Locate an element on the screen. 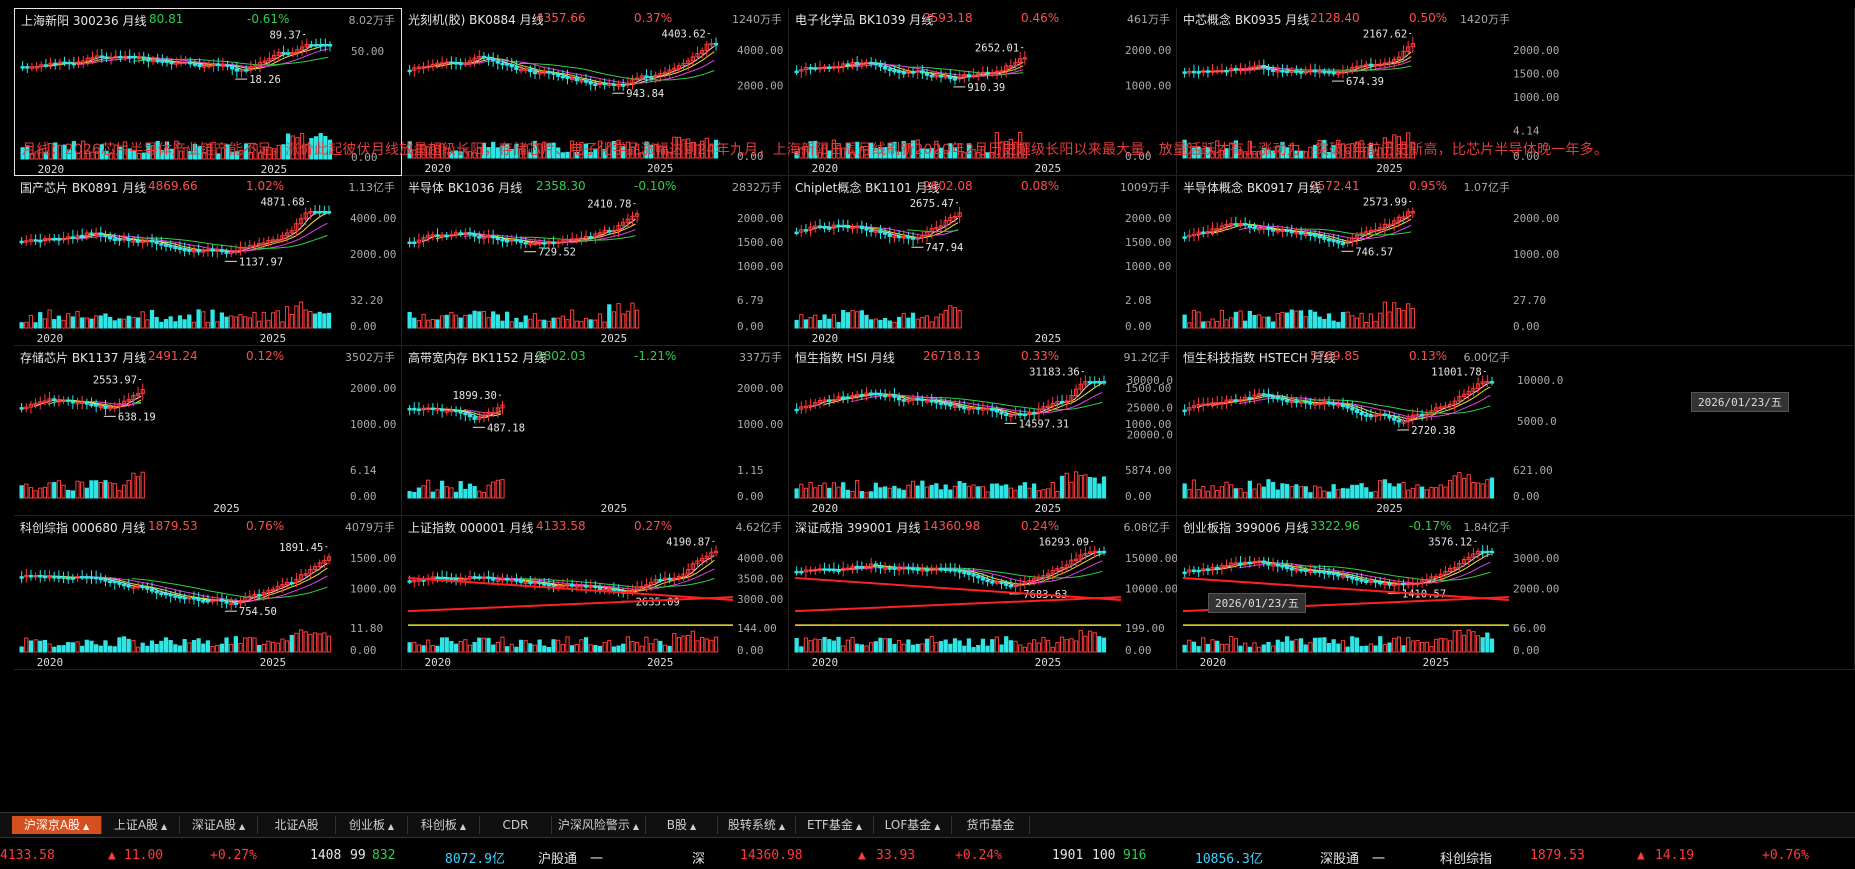 The height and width of the screenshot is (869, 1855). chevron-up-icon: ▲ is located at coordinates (693, 826).